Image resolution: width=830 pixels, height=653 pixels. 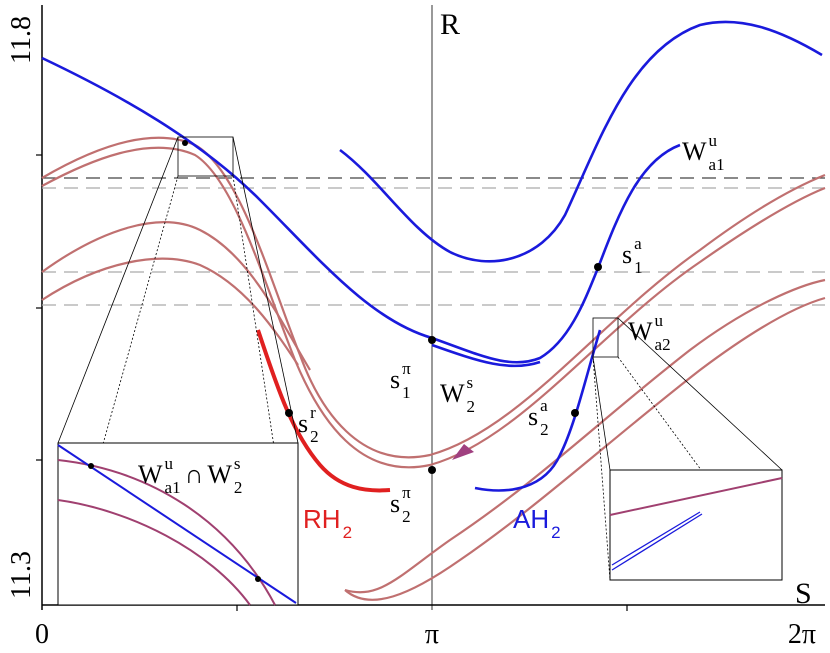 I want to click on right-inset, so click(x=687, y=449).